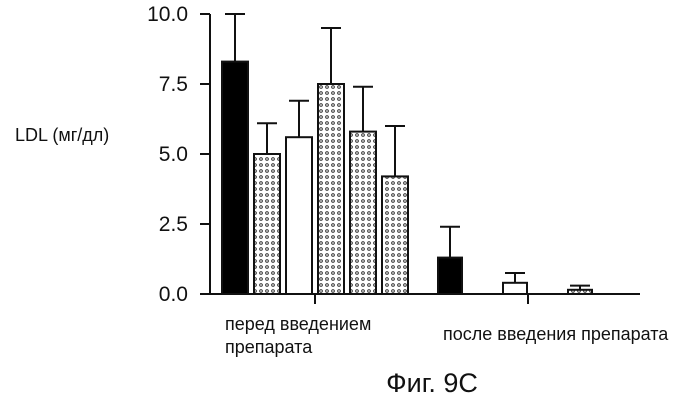 This screenshot has width=700, height=402. Describe the element at coordinates (173, 84) in the screenshot. I see `y-tick-label: 7.5` at that location.